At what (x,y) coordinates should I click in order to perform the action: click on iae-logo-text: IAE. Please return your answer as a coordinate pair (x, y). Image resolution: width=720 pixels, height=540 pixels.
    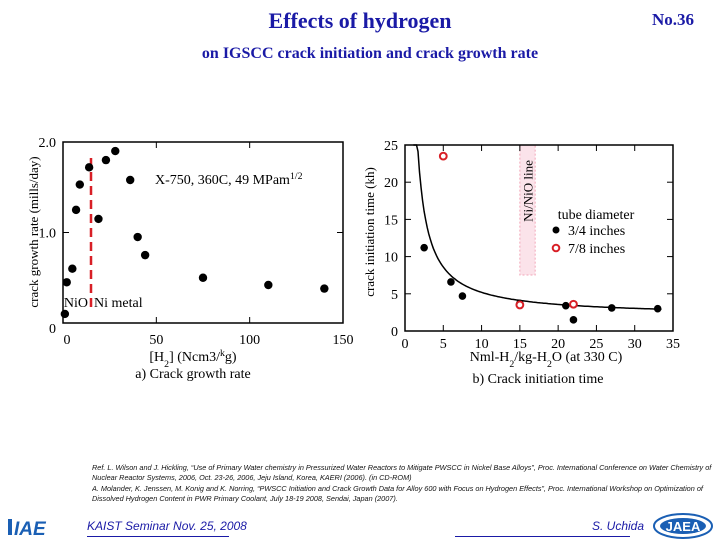
    Looking at the image, I should click on (30, 529).